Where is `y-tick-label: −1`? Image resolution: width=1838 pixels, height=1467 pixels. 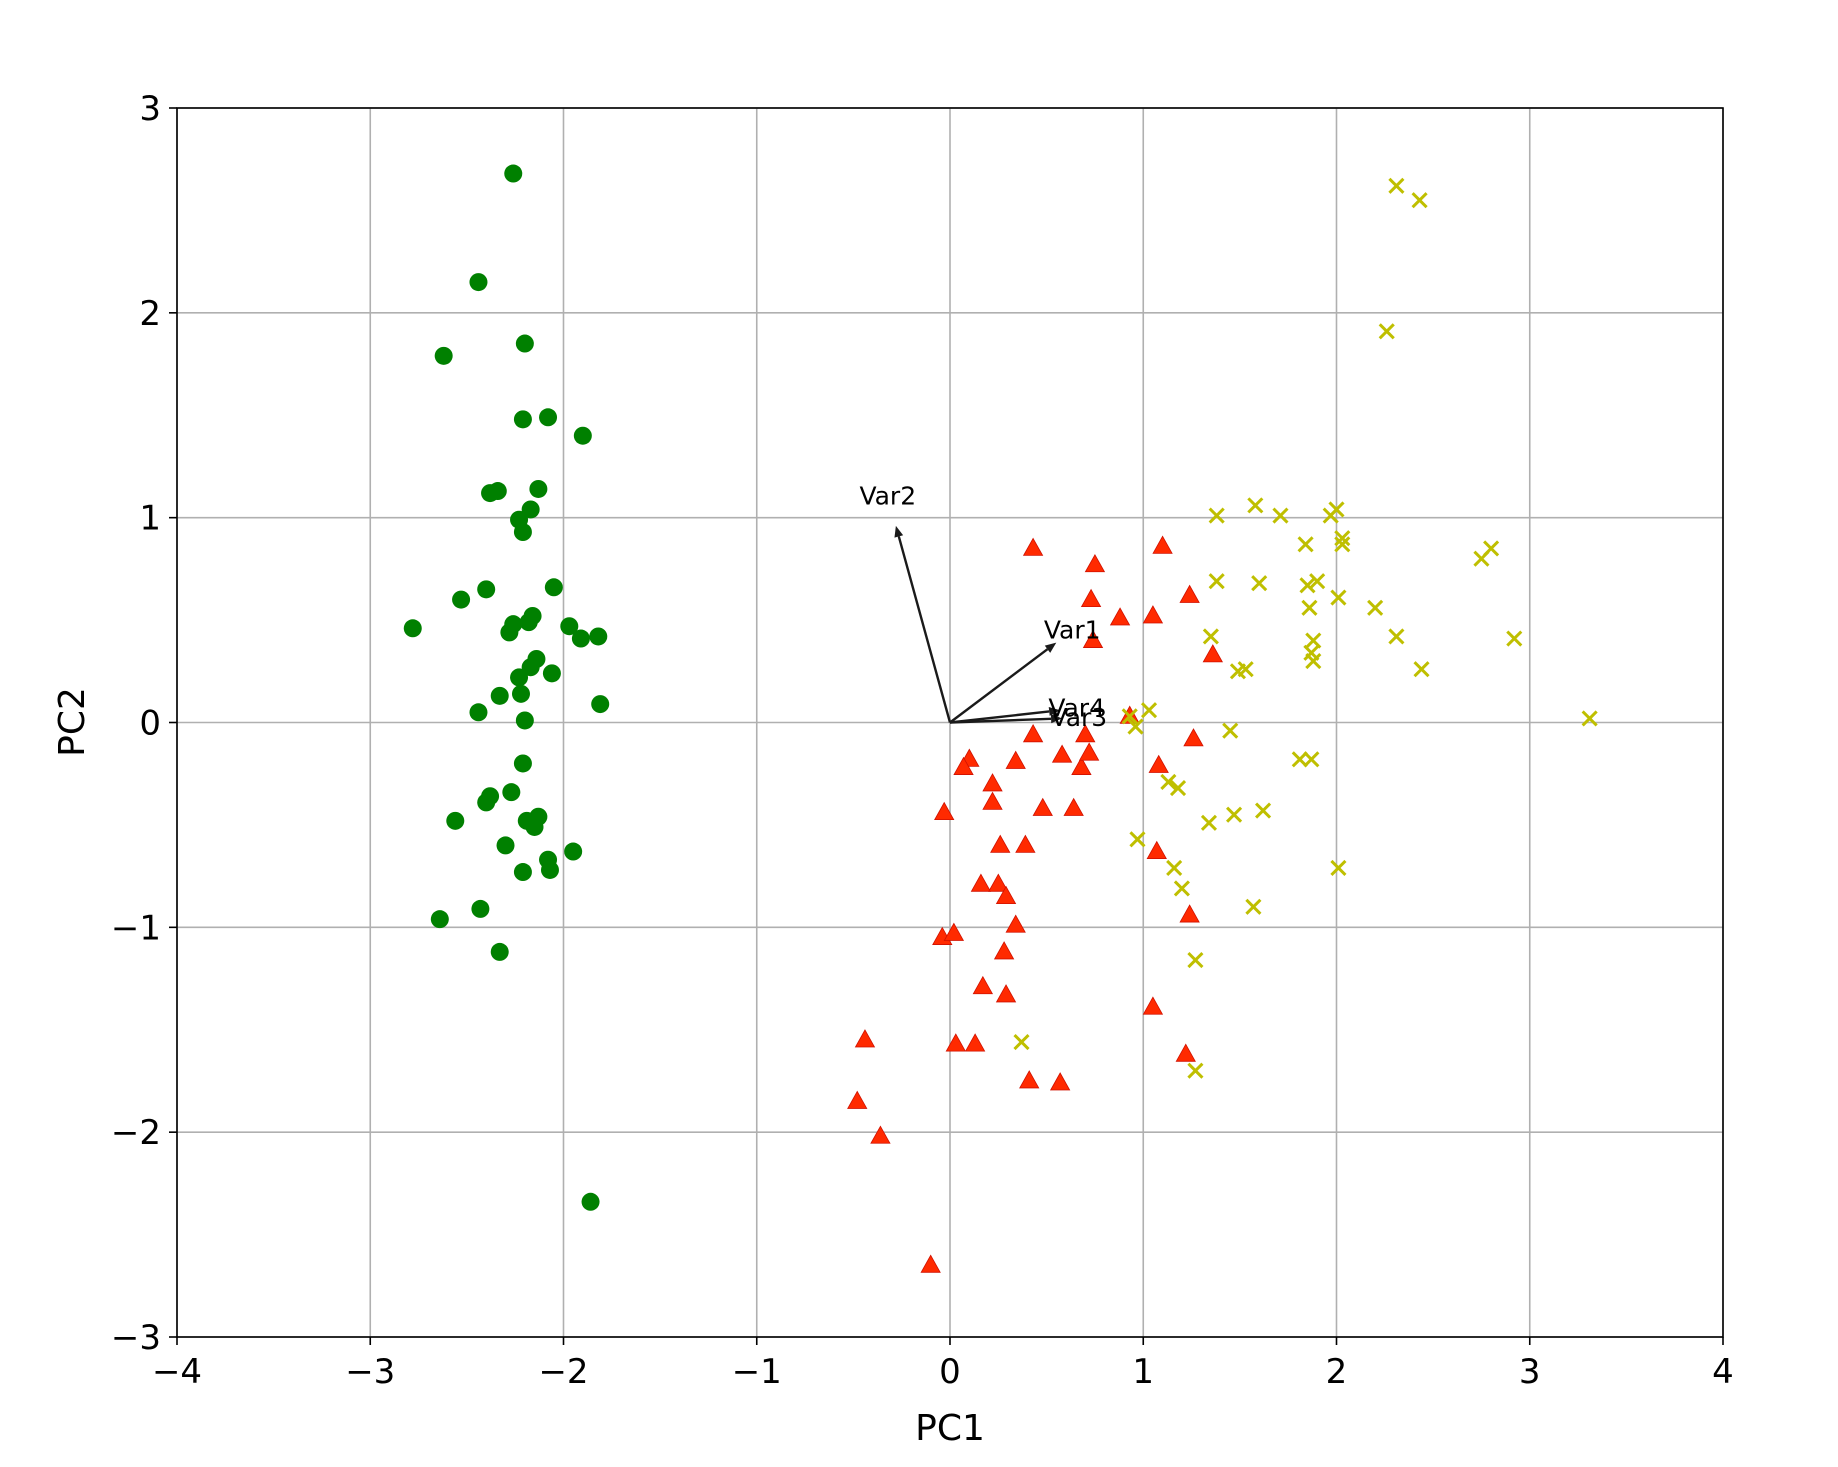 y-tick-label: −1 is located at coordinates (136, 928).